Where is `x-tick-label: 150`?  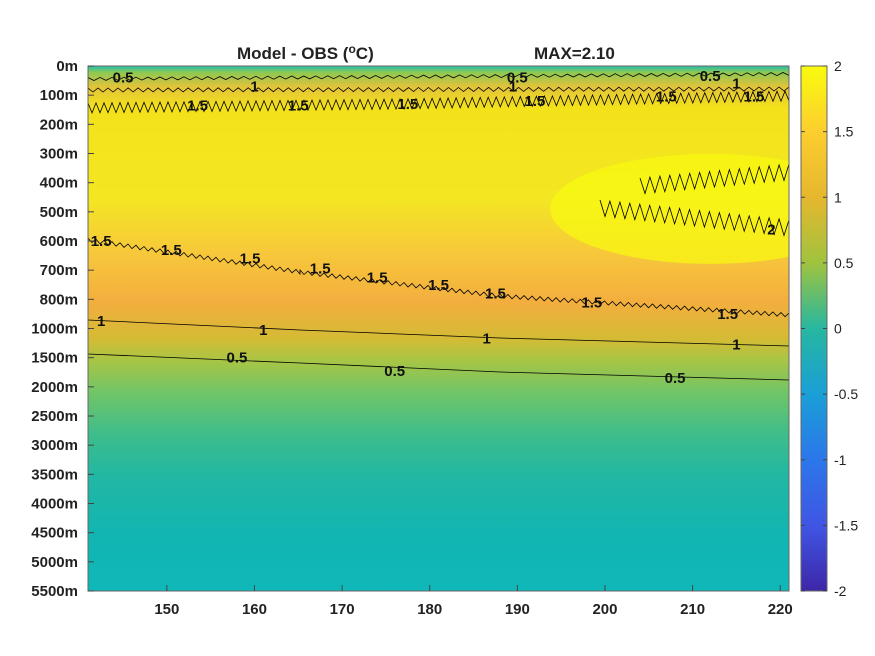 x-tick-label: 150 is located at coordinates (166, 609).